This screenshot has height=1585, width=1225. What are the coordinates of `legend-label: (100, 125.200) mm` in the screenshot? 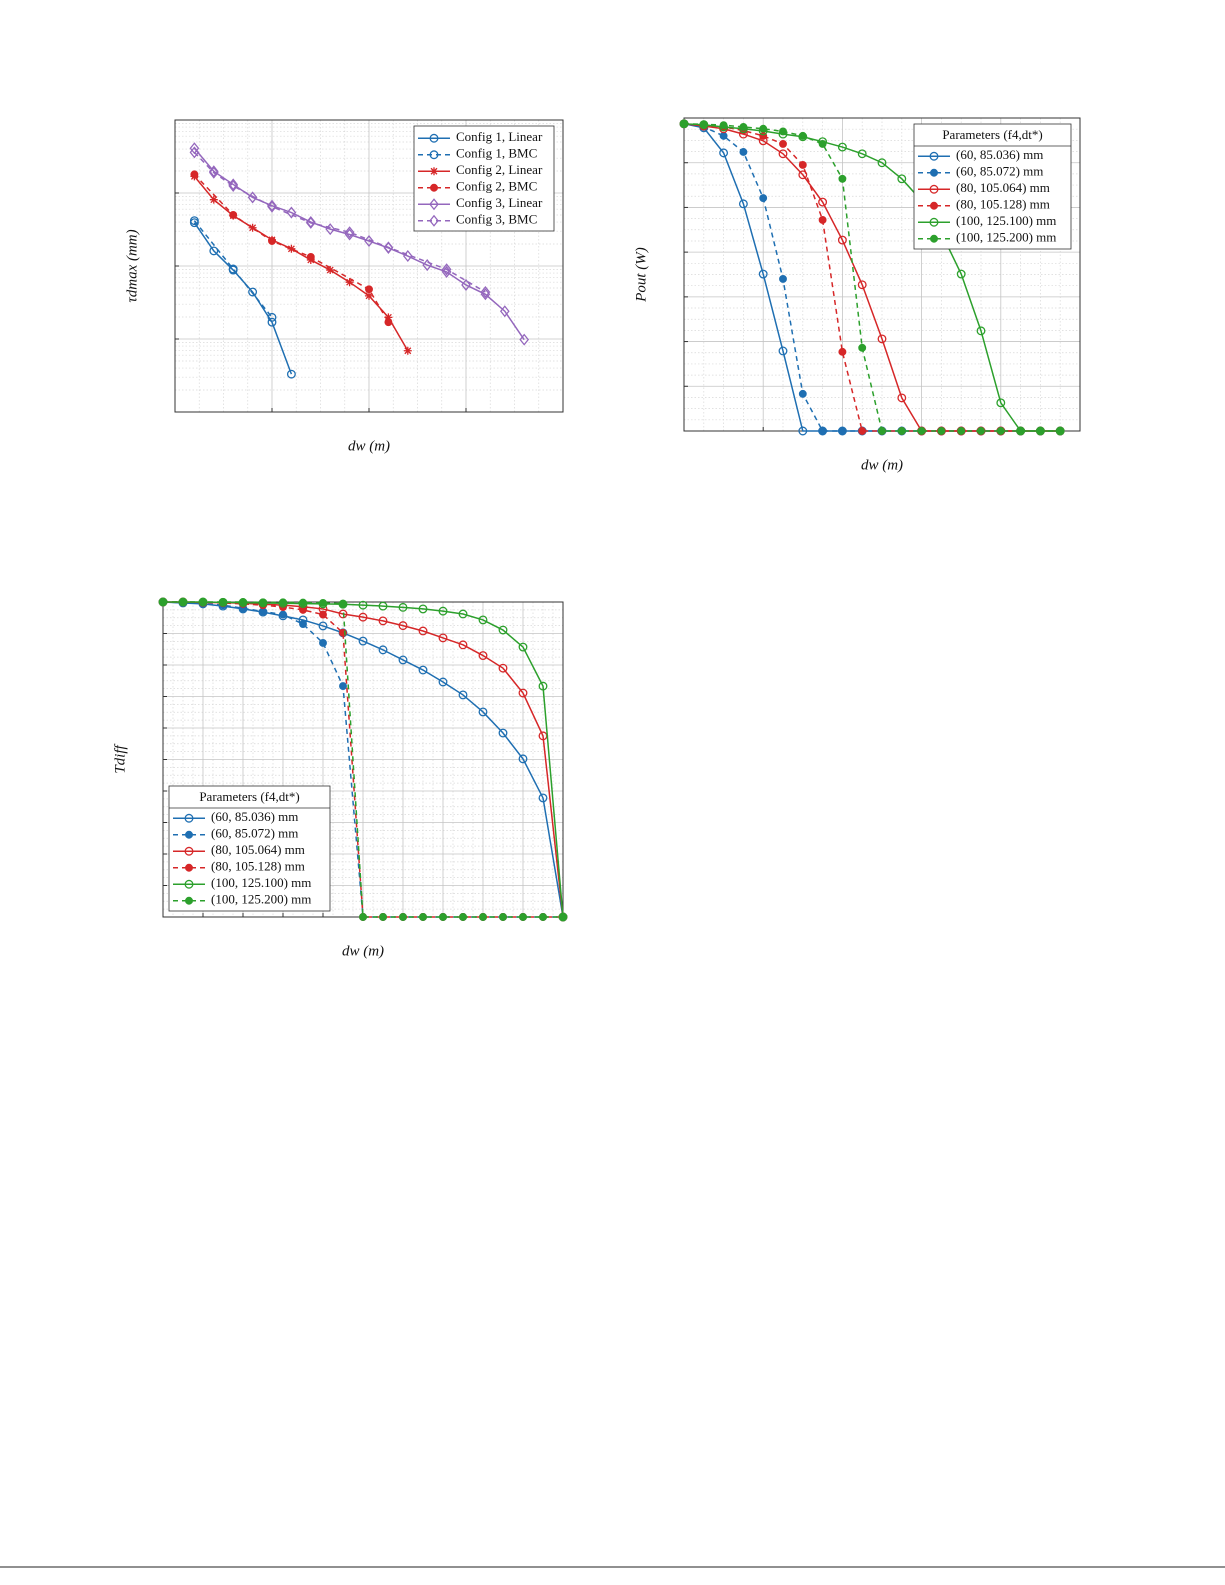 It's located at (261, 899).